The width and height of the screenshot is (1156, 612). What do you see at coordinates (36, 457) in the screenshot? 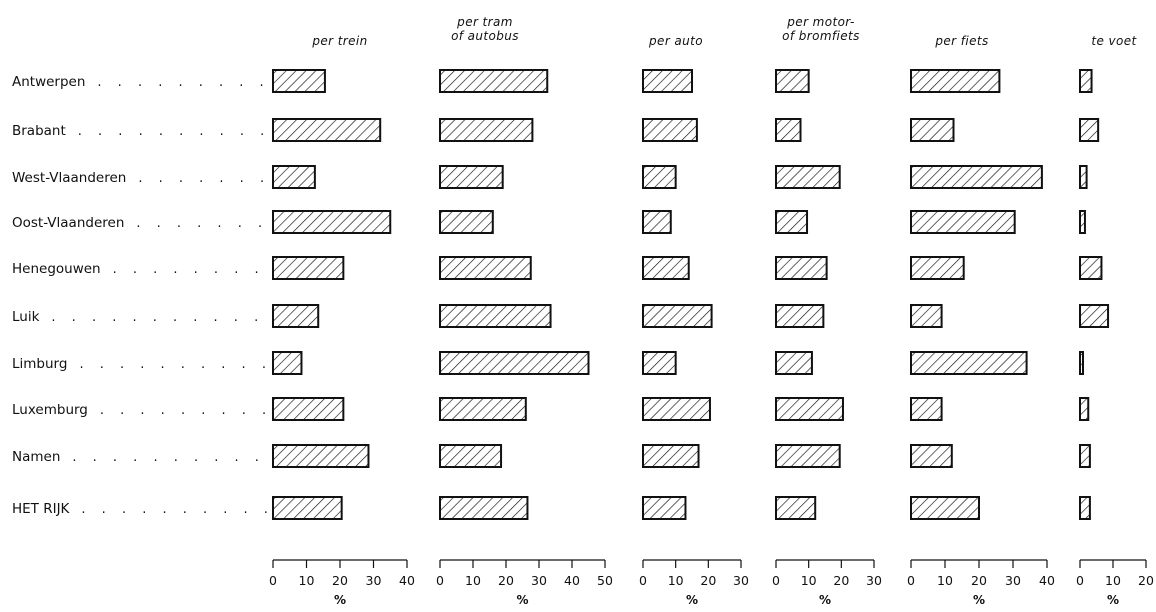
I see `category-label: Namen` at bounding box center [36, 457].